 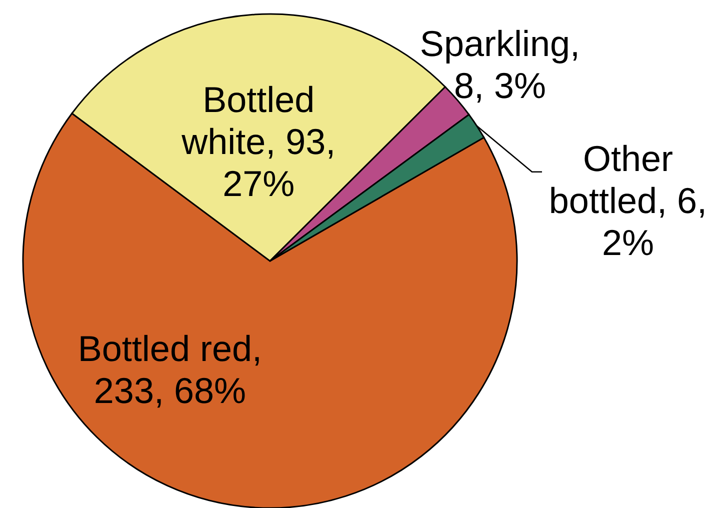 What do you see at coordinates (628, 200) in the screenshot?
I see `slice-label: Other bottled, 6, 2%` at bounding box center [628, 200].